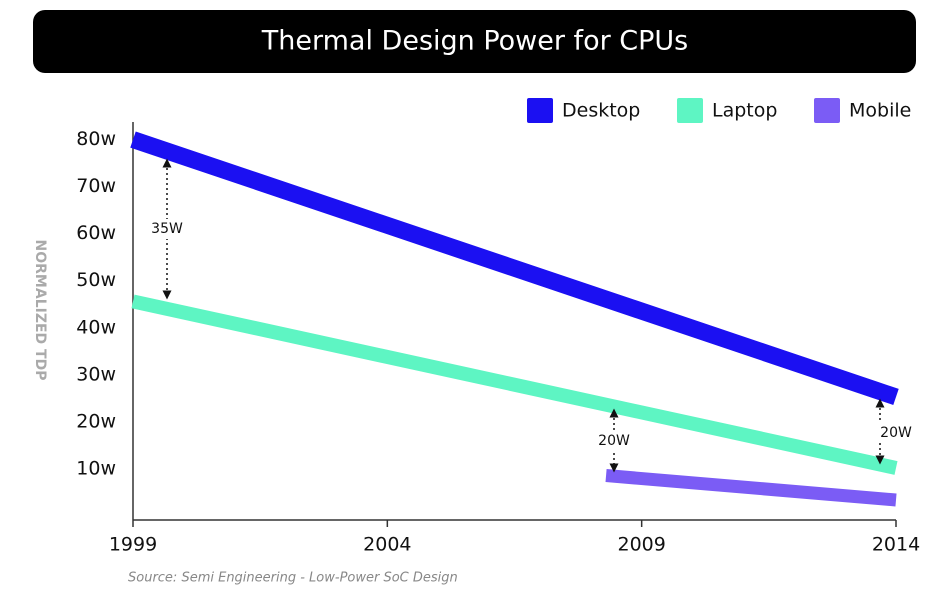  I want to click on chart-title: Thermal Design Power for CPUs, so click(474, 41).